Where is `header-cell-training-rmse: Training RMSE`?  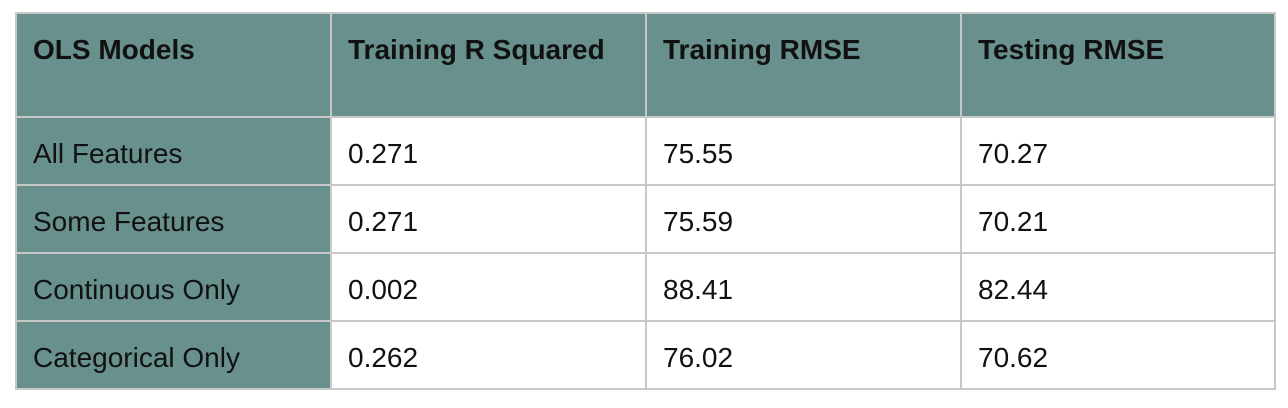 header-cell-training-rmse: Training RMSE is located at coordinates (803, 65).